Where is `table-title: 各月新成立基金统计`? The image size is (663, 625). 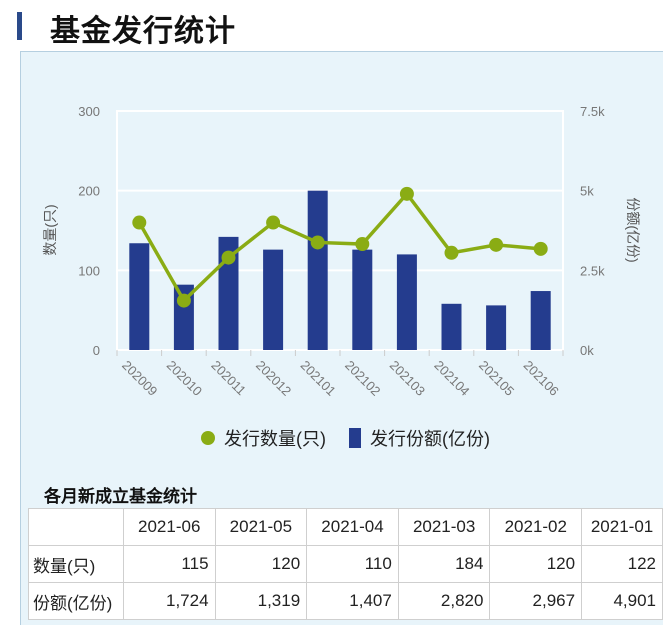
table-title: 各月新成立基金统计 is located at coordinates (120, 496).